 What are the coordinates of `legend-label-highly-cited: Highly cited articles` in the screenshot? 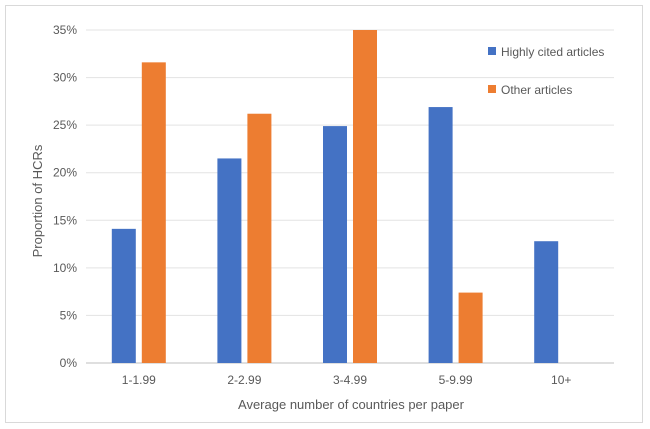 It's located at (552, 52).